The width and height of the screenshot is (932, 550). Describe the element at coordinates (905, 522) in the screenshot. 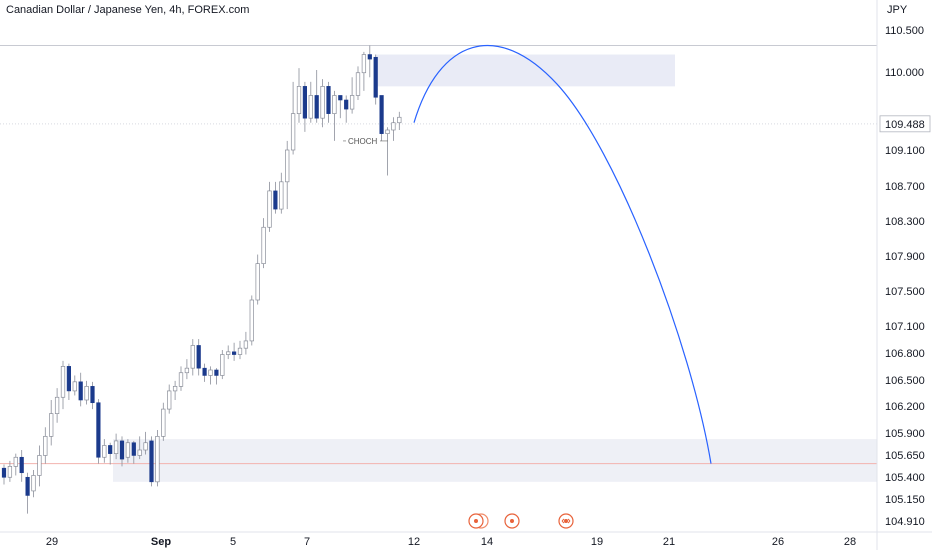

I see `price-tick-label: 104.910` at that location.